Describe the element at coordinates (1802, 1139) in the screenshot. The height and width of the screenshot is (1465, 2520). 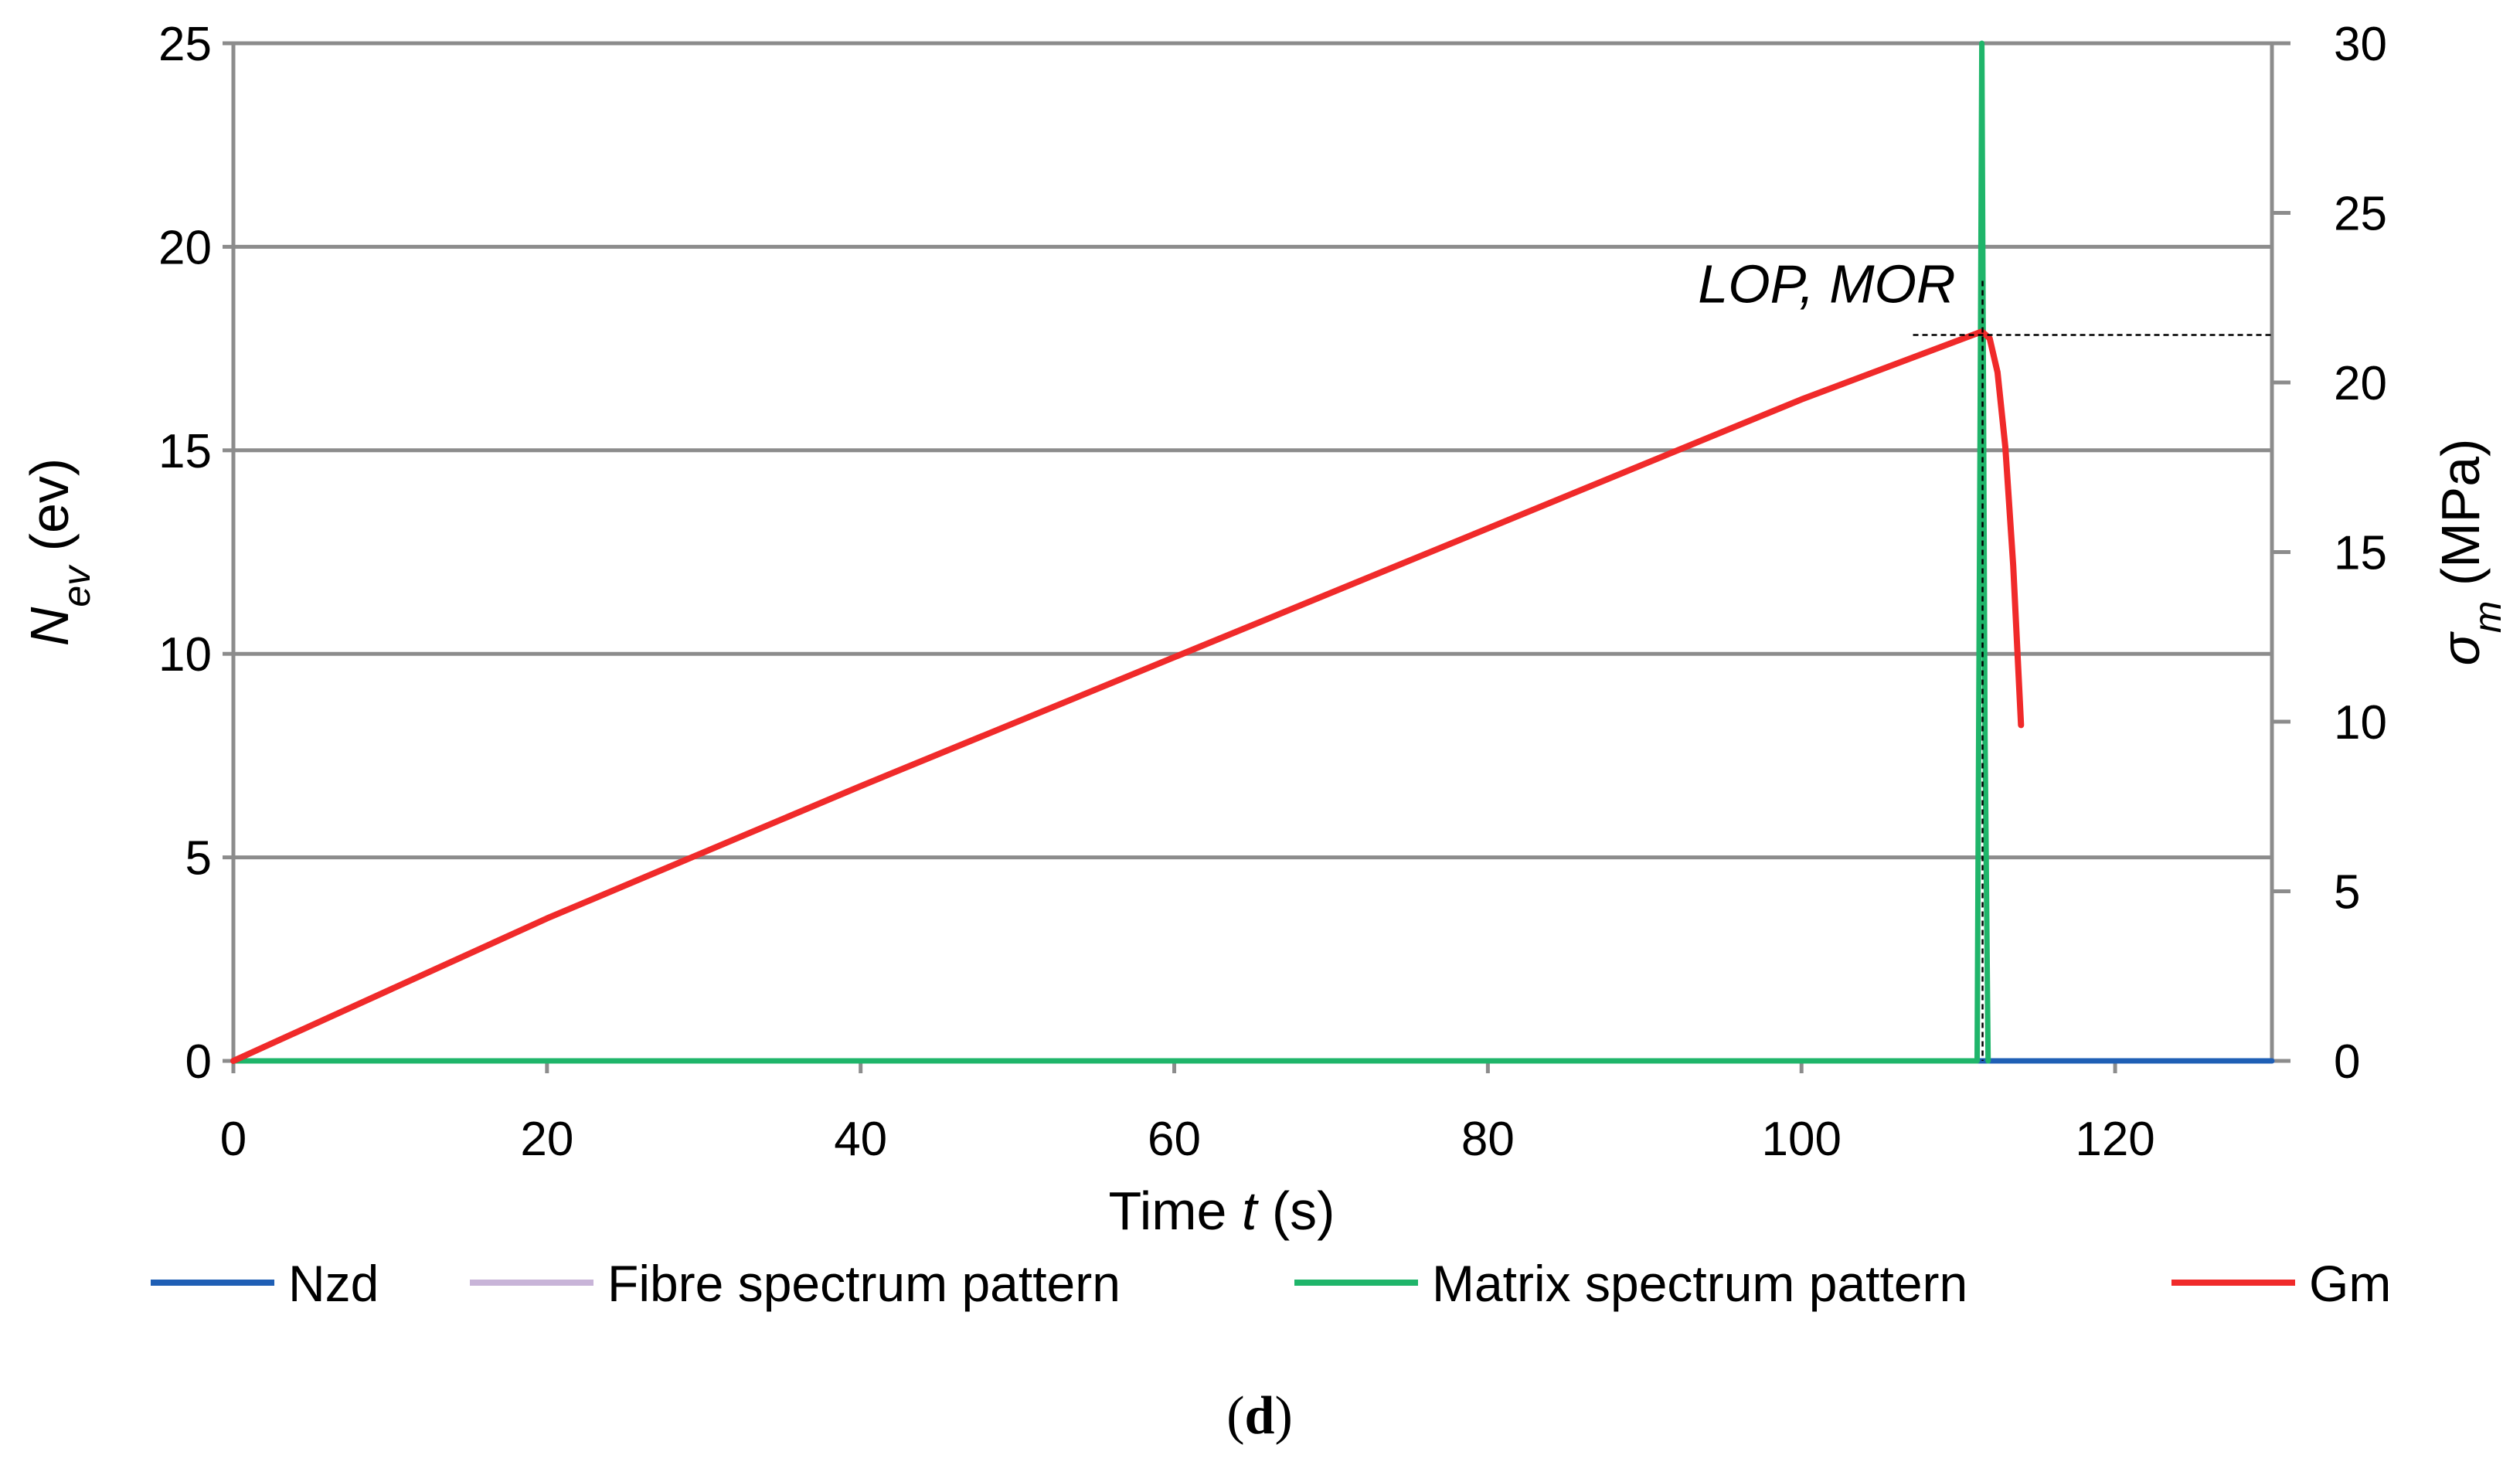
I see `x-tick-label: 100` at that location.